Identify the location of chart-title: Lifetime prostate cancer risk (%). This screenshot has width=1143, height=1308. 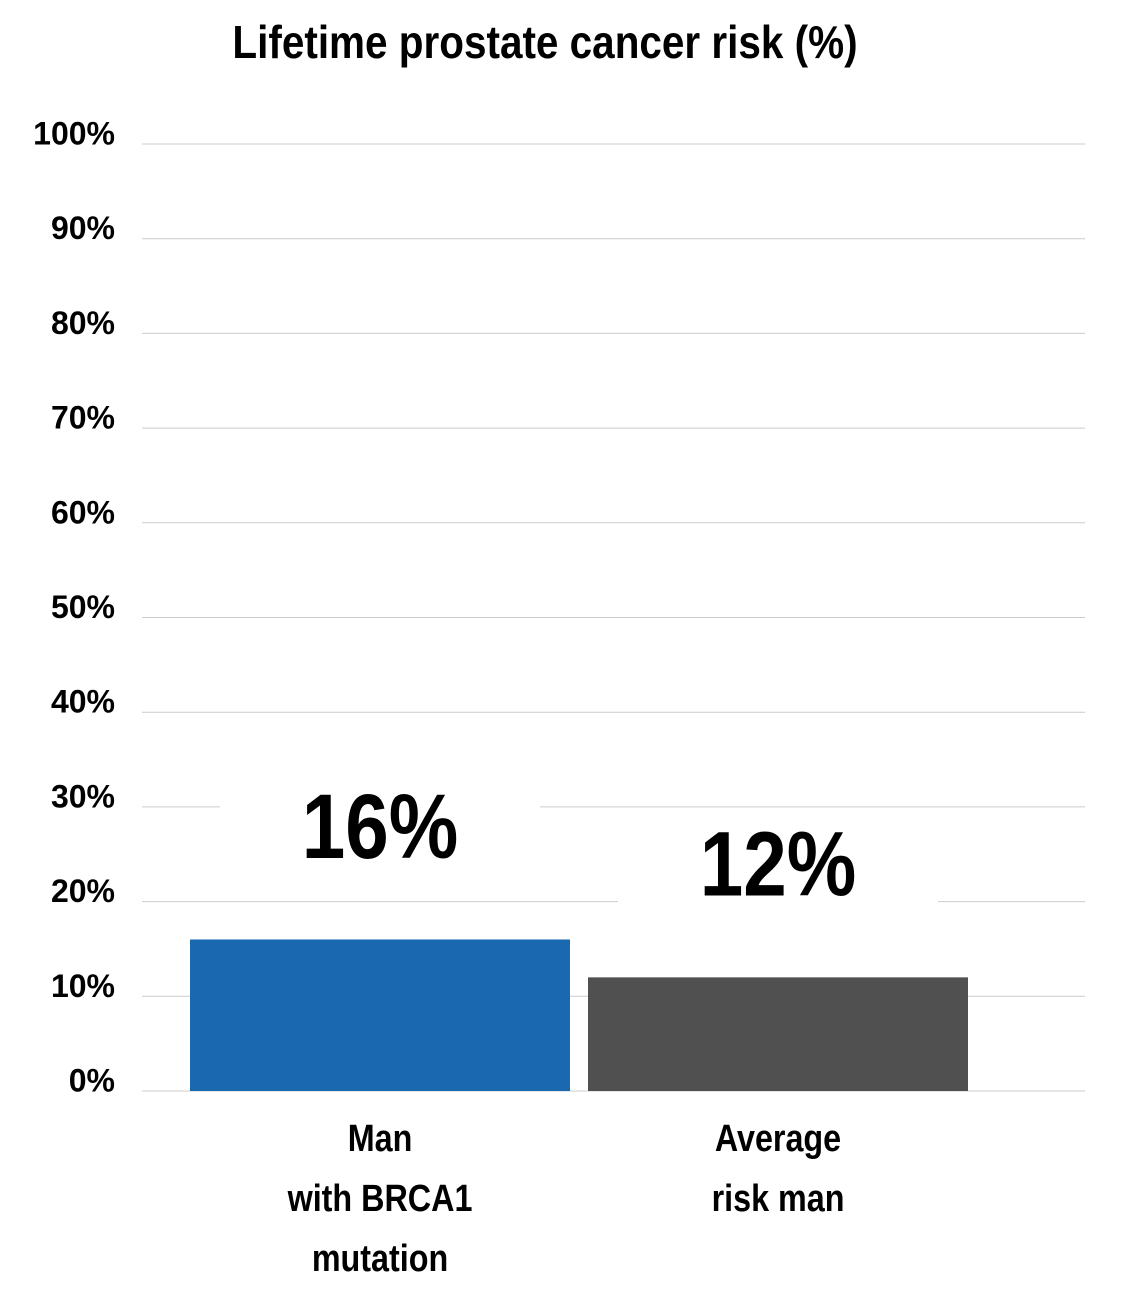
(544, 43).